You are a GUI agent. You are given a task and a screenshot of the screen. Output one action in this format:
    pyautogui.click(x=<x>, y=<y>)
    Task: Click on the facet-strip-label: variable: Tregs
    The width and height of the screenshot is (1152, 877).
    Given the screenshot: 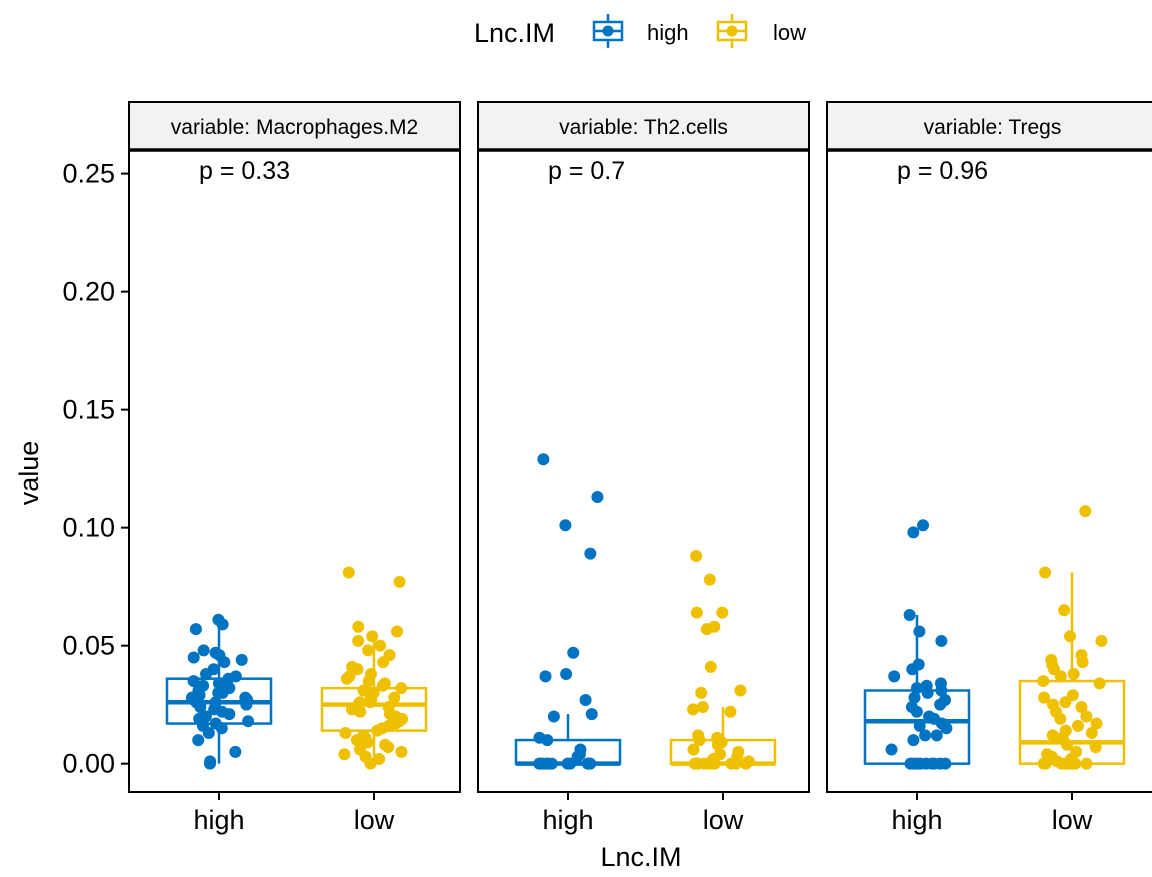 What is the action you would take?
    pyautogui.click(x=993, y=127)
    